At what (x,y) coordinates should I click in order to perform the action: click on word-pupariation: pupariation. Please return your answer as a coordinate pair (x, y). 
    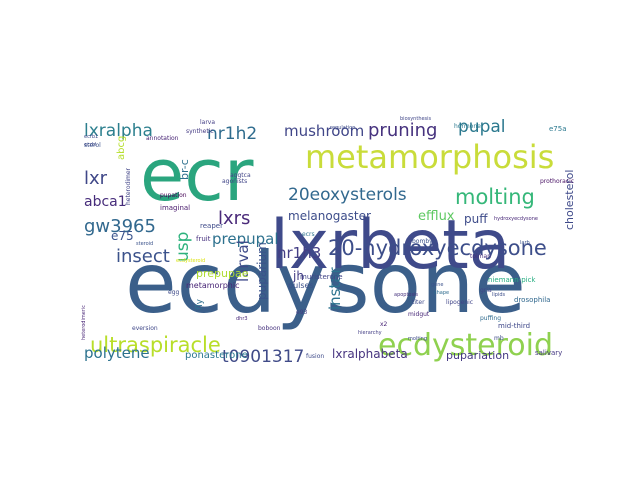
    Looking at the image, I should click on (477, 355).